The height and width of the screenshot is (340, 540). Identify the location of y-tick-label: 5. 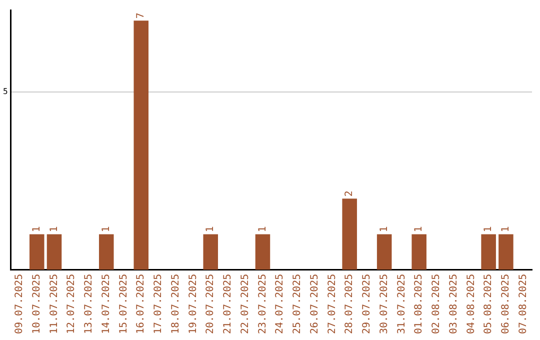
(5, 91).